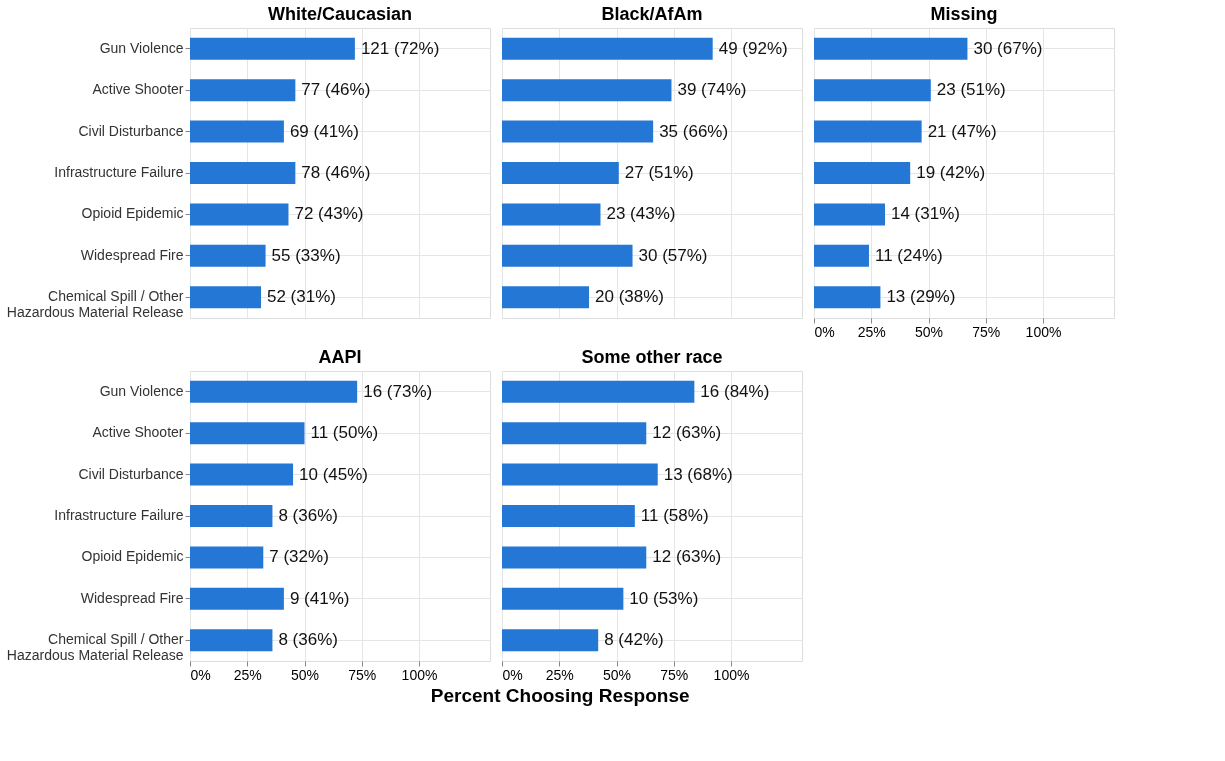 This screenshot has width=1225, height=761. What do you see at coordinates (652, 14) in the screenshot?
I see `chart-title: Black/AfAm` at bounding box center [652, 14].